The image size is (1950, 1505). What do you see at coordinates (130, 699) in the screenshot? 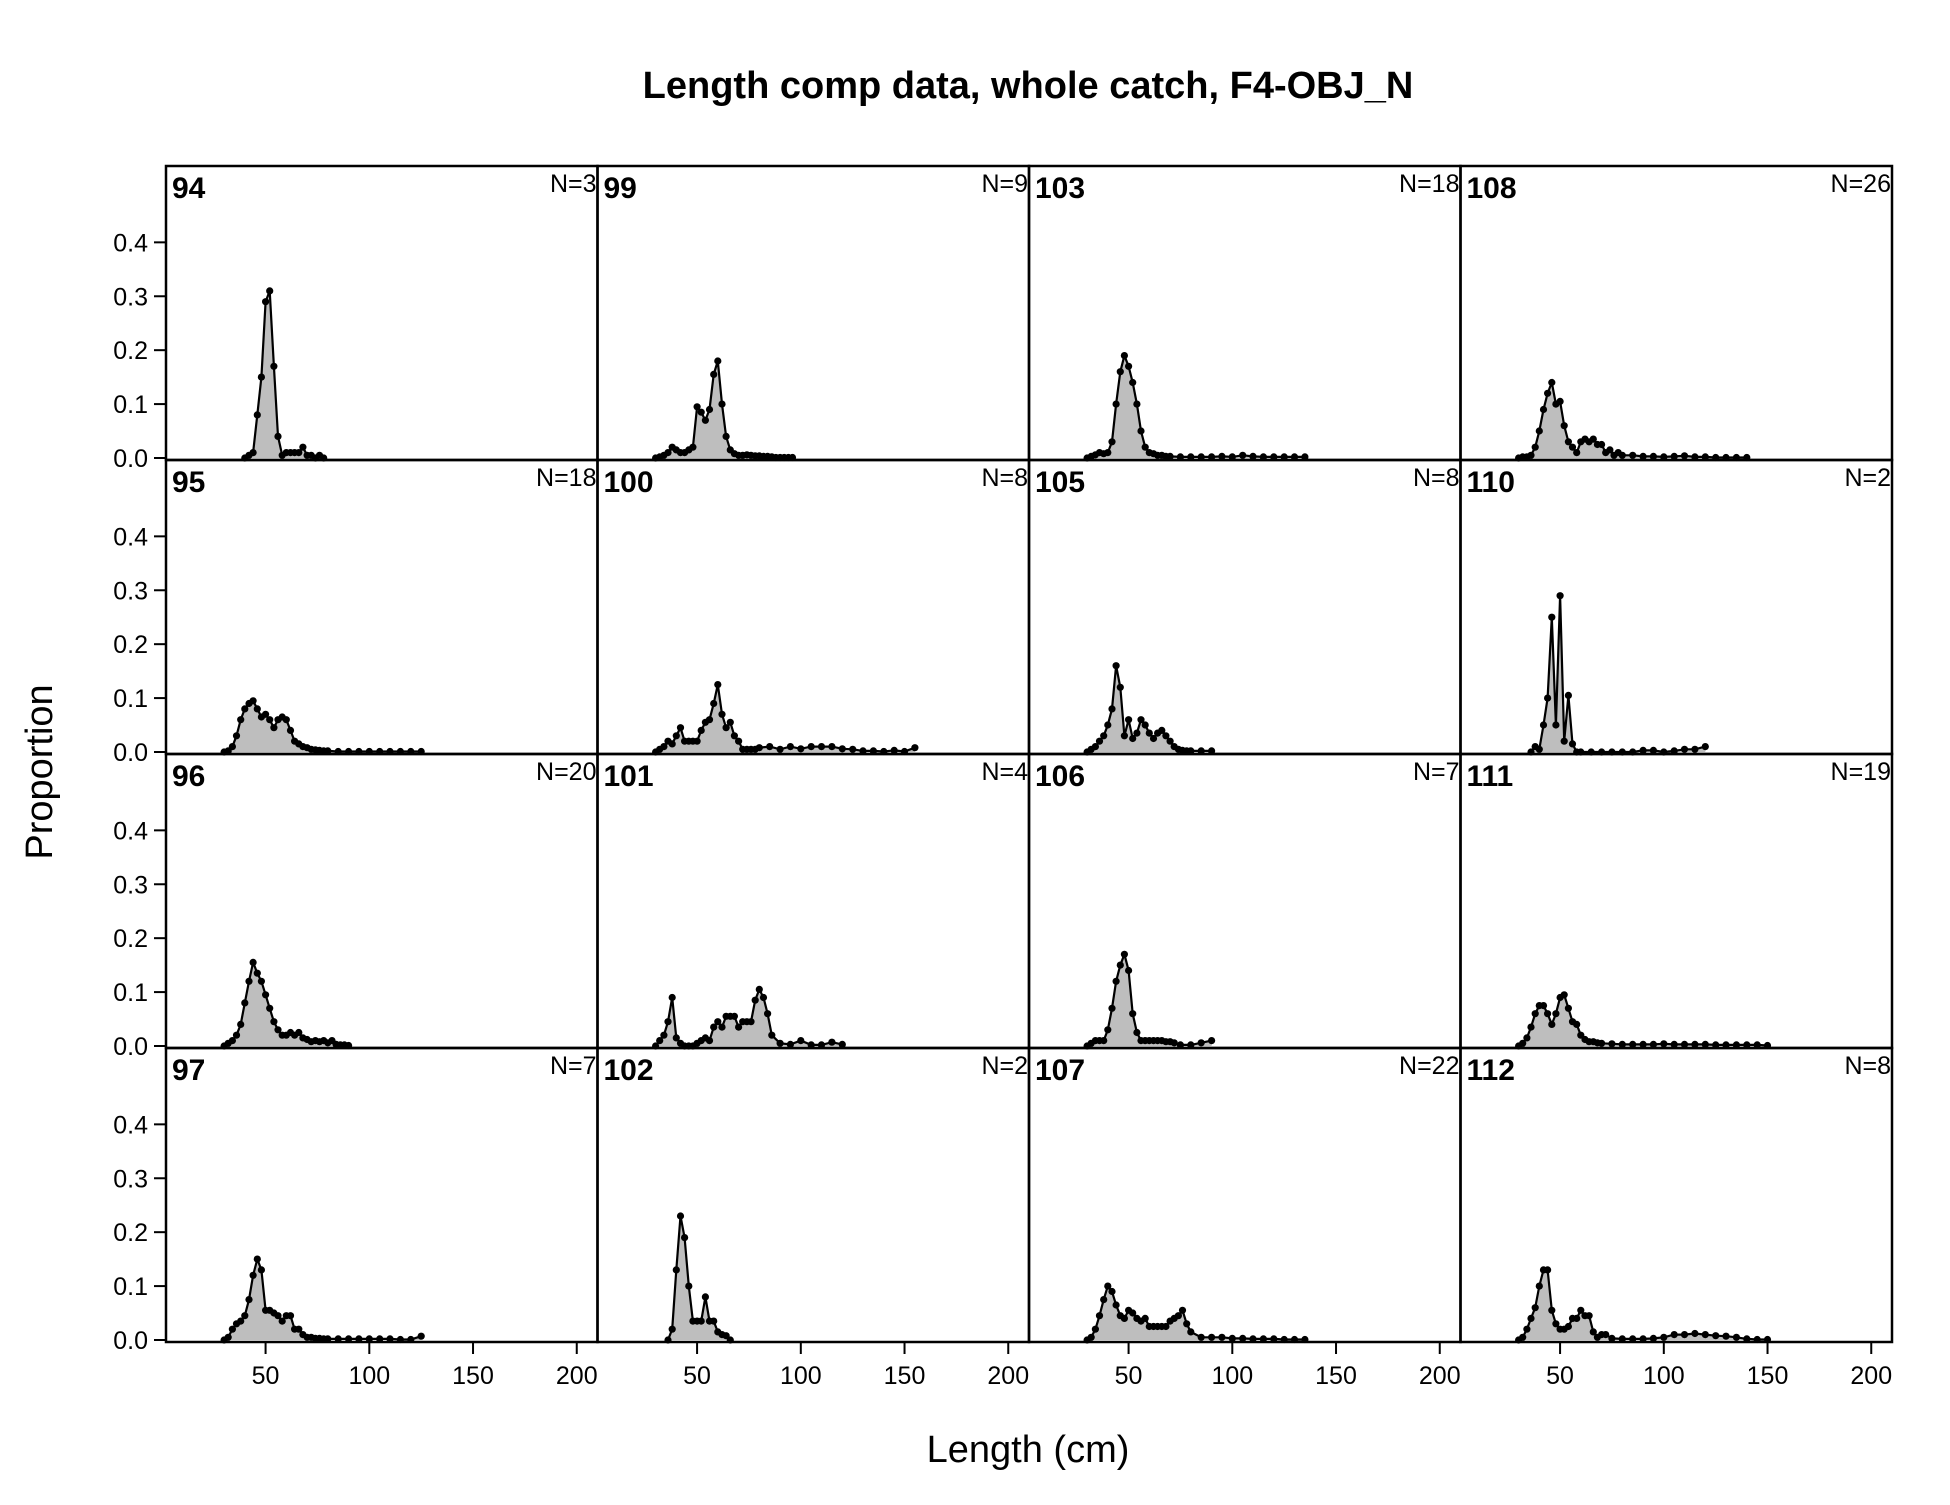
I see `y-tick-label: 0.1` at bounding box center [130, 699].